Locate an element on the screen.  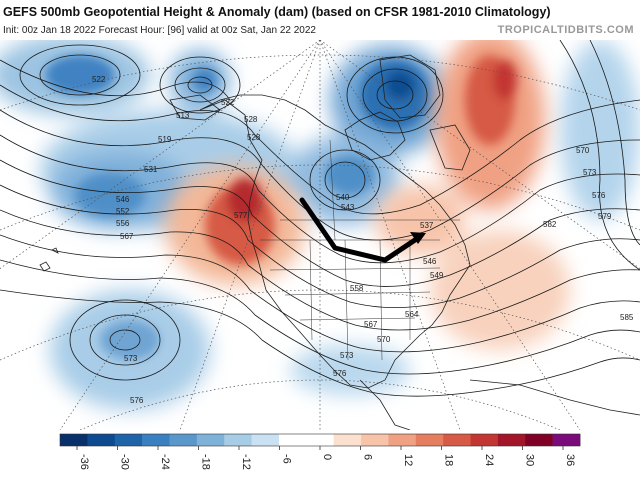
contour-label: 556 is located at coordinates (123, 223).